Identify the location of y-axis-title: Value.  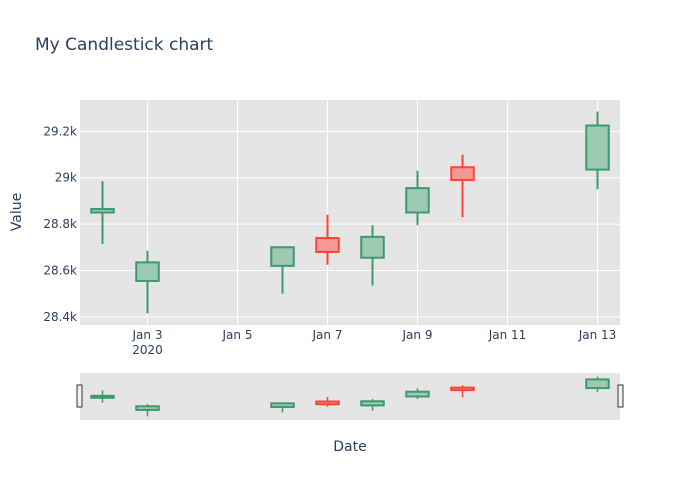
(17, 212).